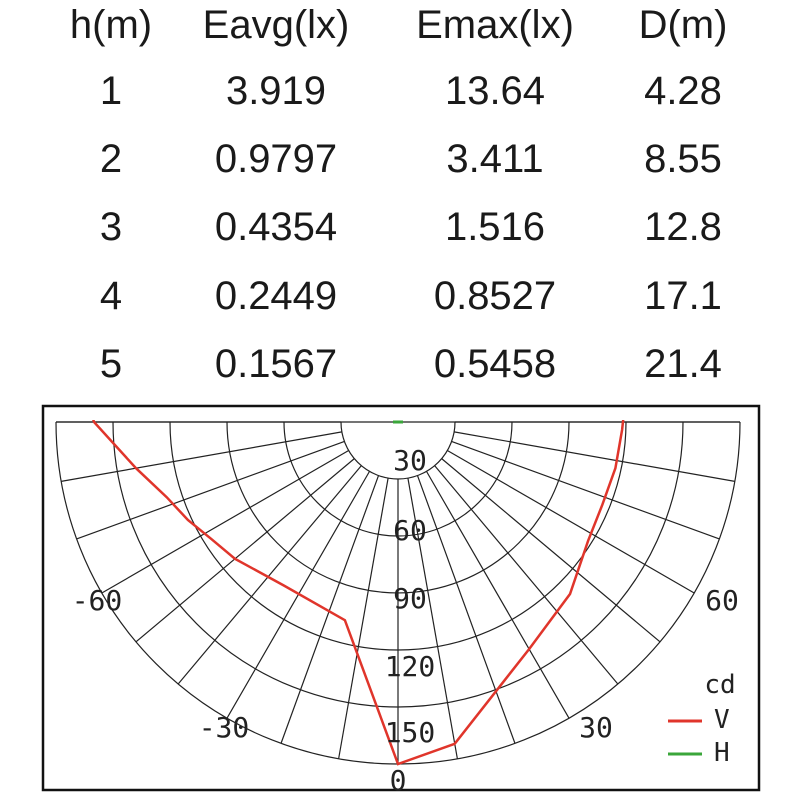 The width and height of the screenshot is (800, 800). What do you see at coordinates (683, 296) in the screenshot?
I see `table-cell: 17.1` at bounding box center [683, 296].